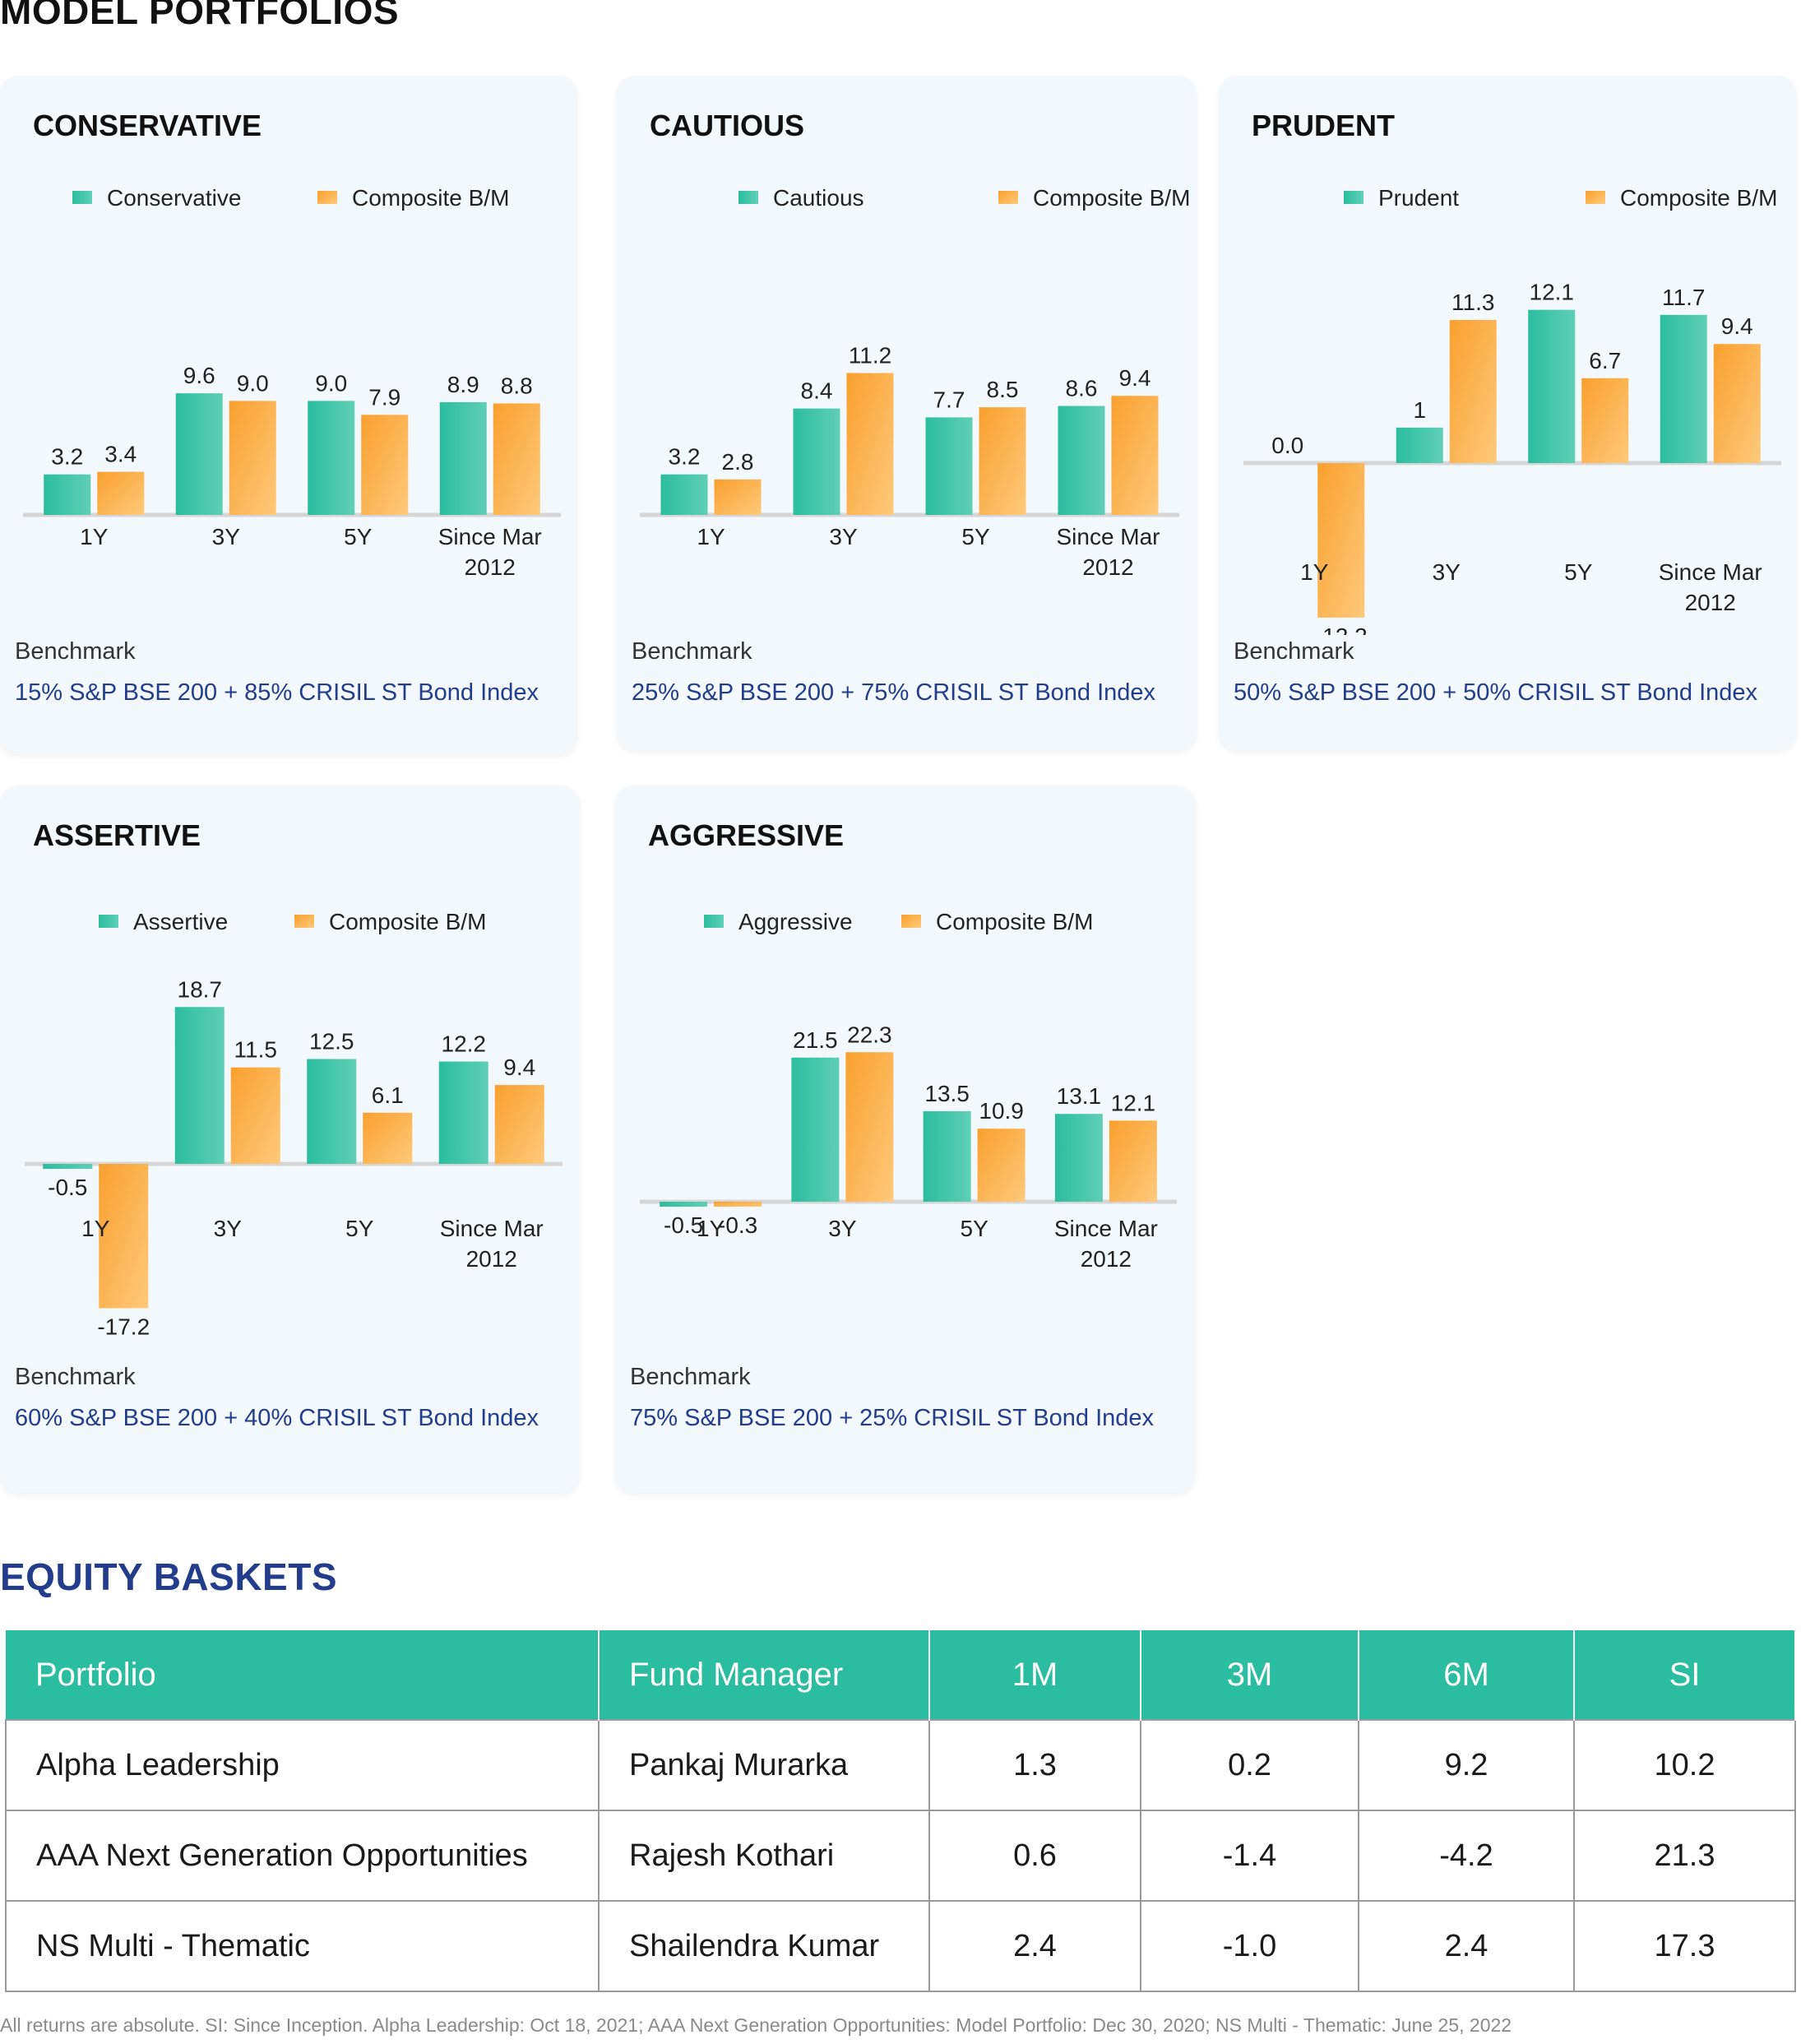 The width and height of the screenshot is (1801, 2044). Describe the element at coordinates (1034, 1946) in the screenshot. I see `return-1m-cell: 2.4` at that location.